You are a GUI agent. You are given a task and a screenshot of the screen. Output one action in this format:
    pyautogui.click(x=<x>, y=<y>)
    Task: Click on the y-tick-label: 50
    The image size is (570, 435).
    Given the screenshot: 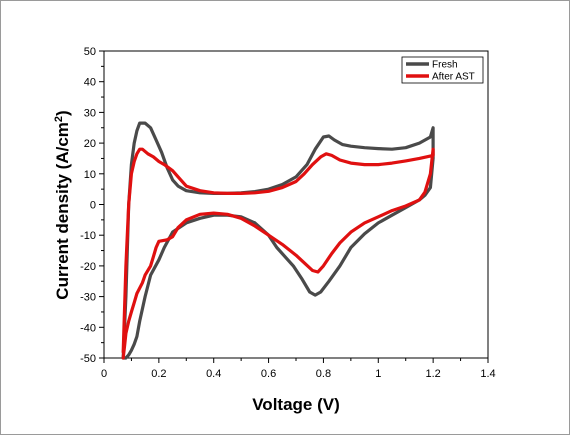 What is the action you would take?
    pyautogui.click(x=90, y=52)
    